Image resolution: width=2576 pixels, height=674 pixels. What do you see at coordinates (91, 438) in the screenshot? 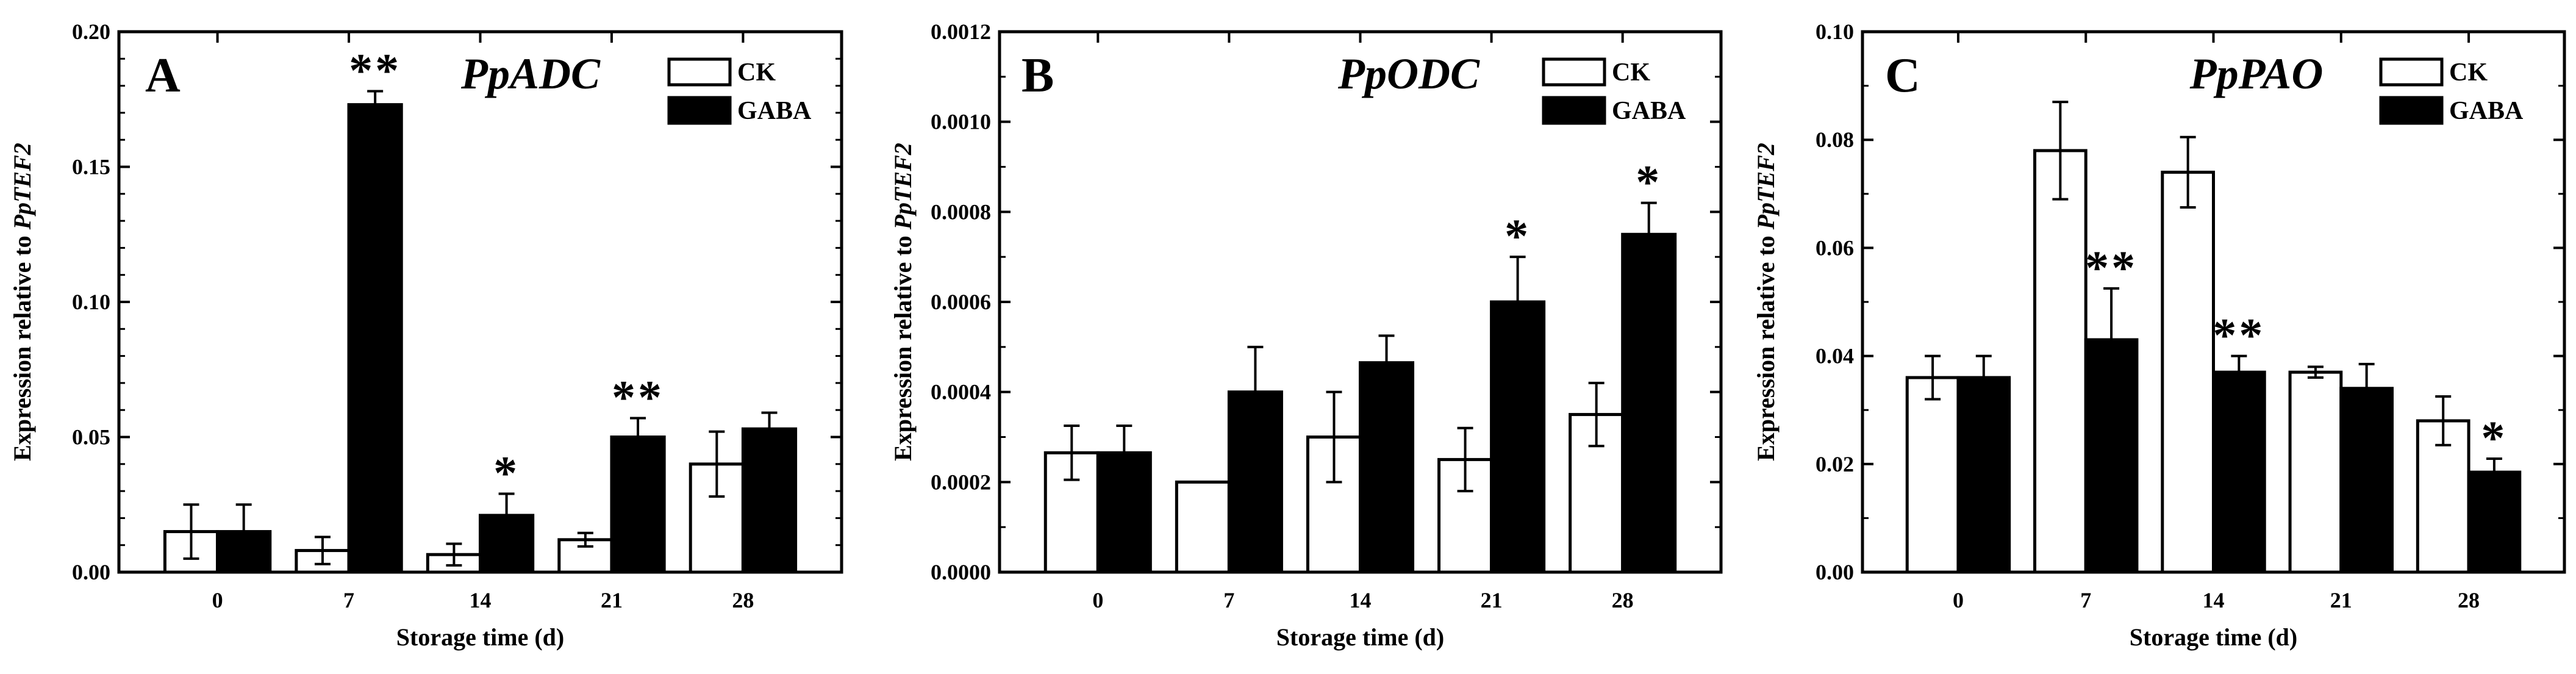
I see `y-tick-label: 0.05` at bounding box center [91, 438].